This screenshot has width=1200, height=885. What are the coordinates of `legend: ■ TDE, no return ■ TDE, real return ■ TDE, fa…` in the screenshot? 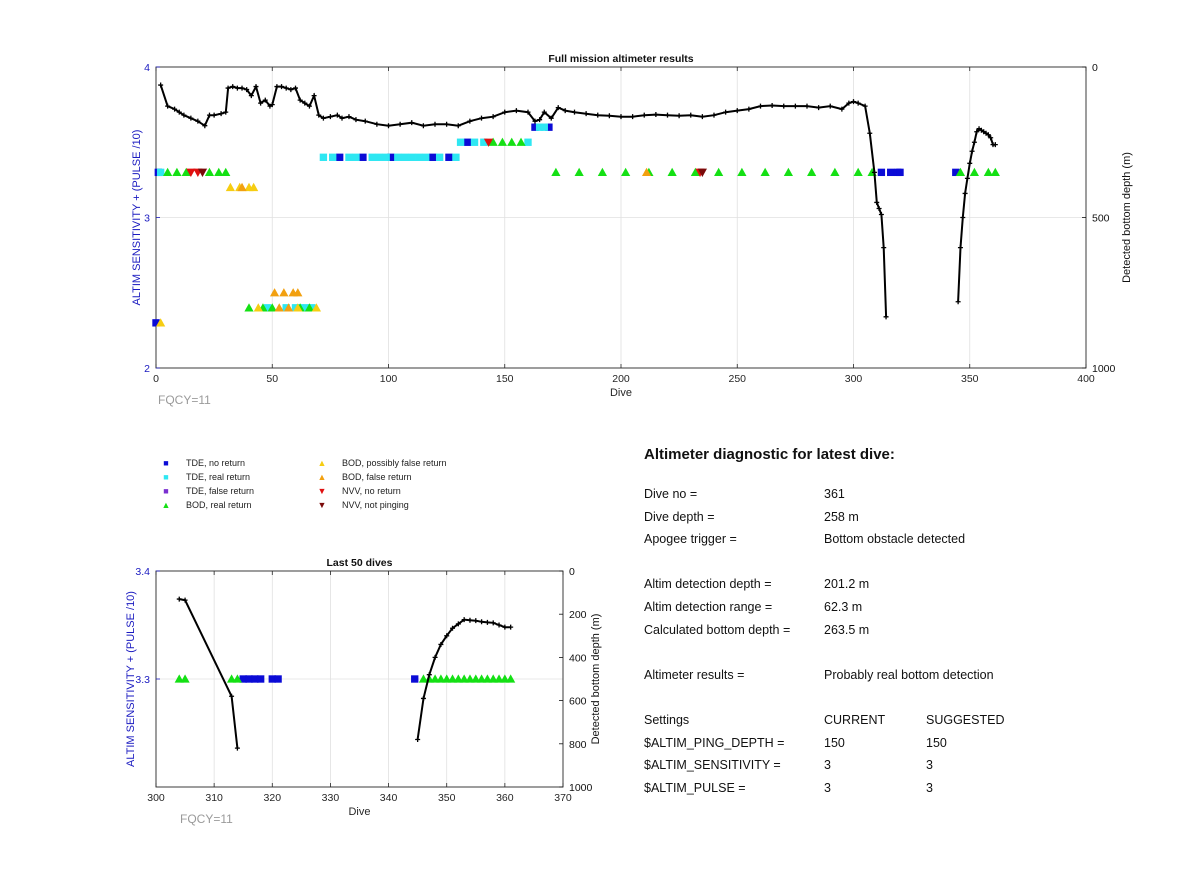 It's located at (340, 488).